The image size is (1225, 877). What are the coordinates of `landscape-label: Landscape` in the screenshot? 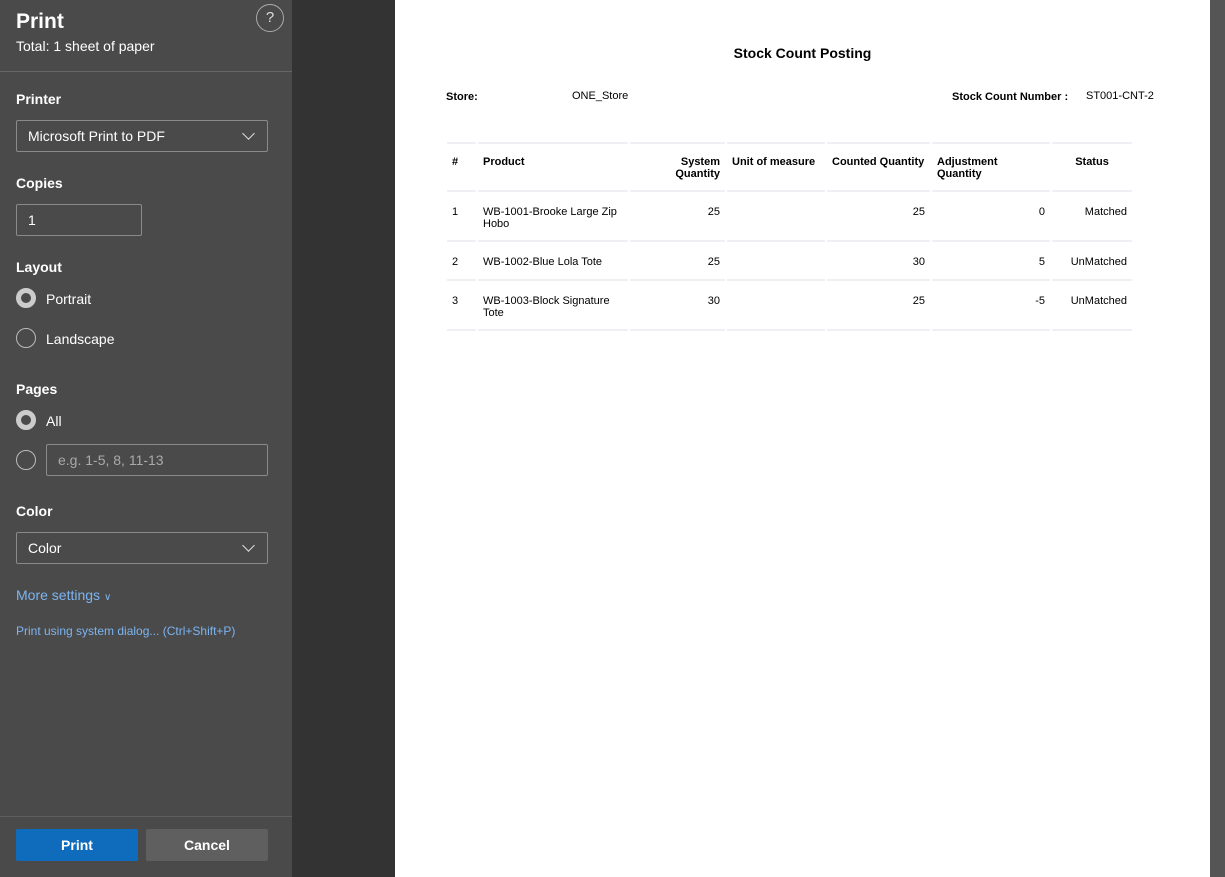 It's located at (80, 339).